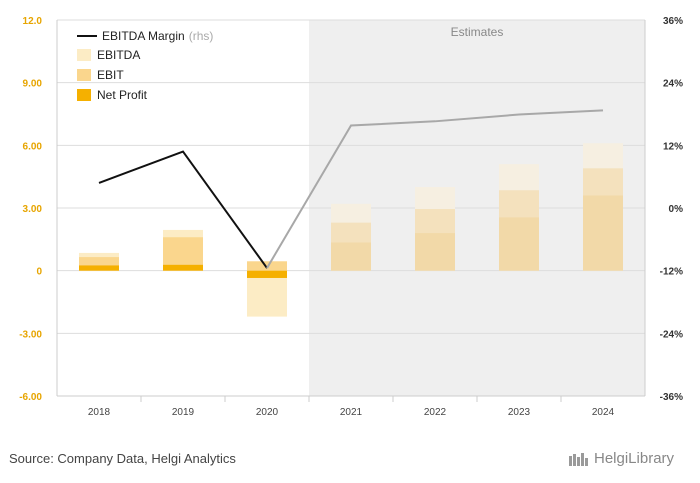  I want to click on y-right-tick-label: 36%, so click(673, 21).